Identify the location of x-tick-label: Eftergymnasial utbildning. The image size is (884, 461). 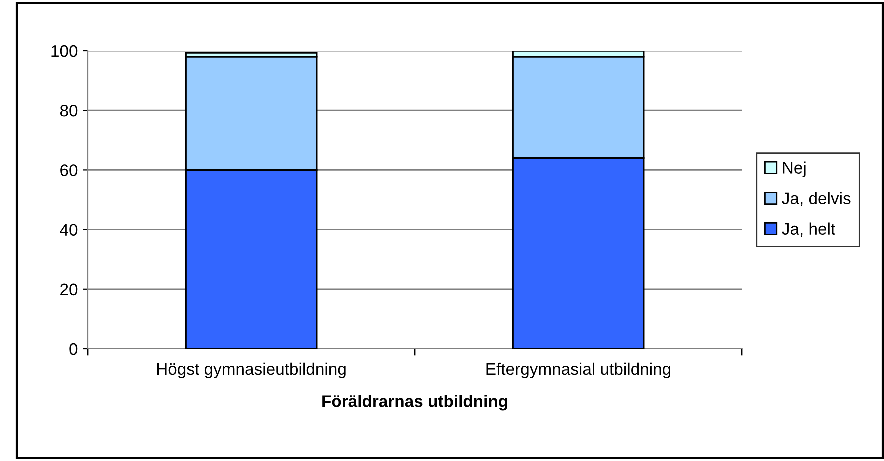
(578, 370).